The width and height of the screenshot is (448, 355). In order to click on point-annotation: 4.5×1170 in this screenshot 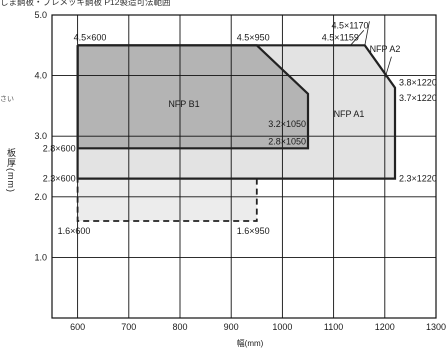, I will do `click(349, 25)`.